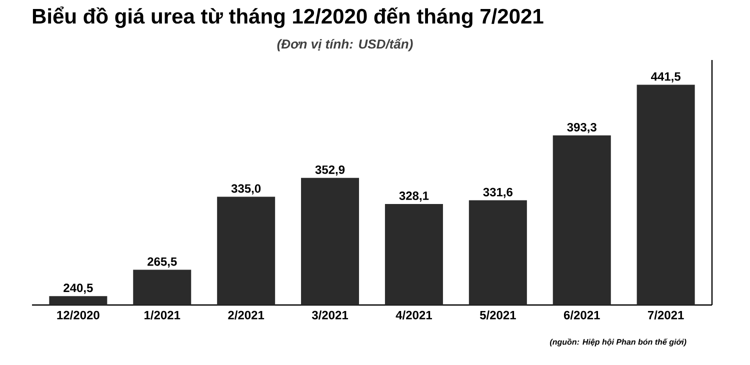  I want to click on data-label: 240,5, so click(78, 289).